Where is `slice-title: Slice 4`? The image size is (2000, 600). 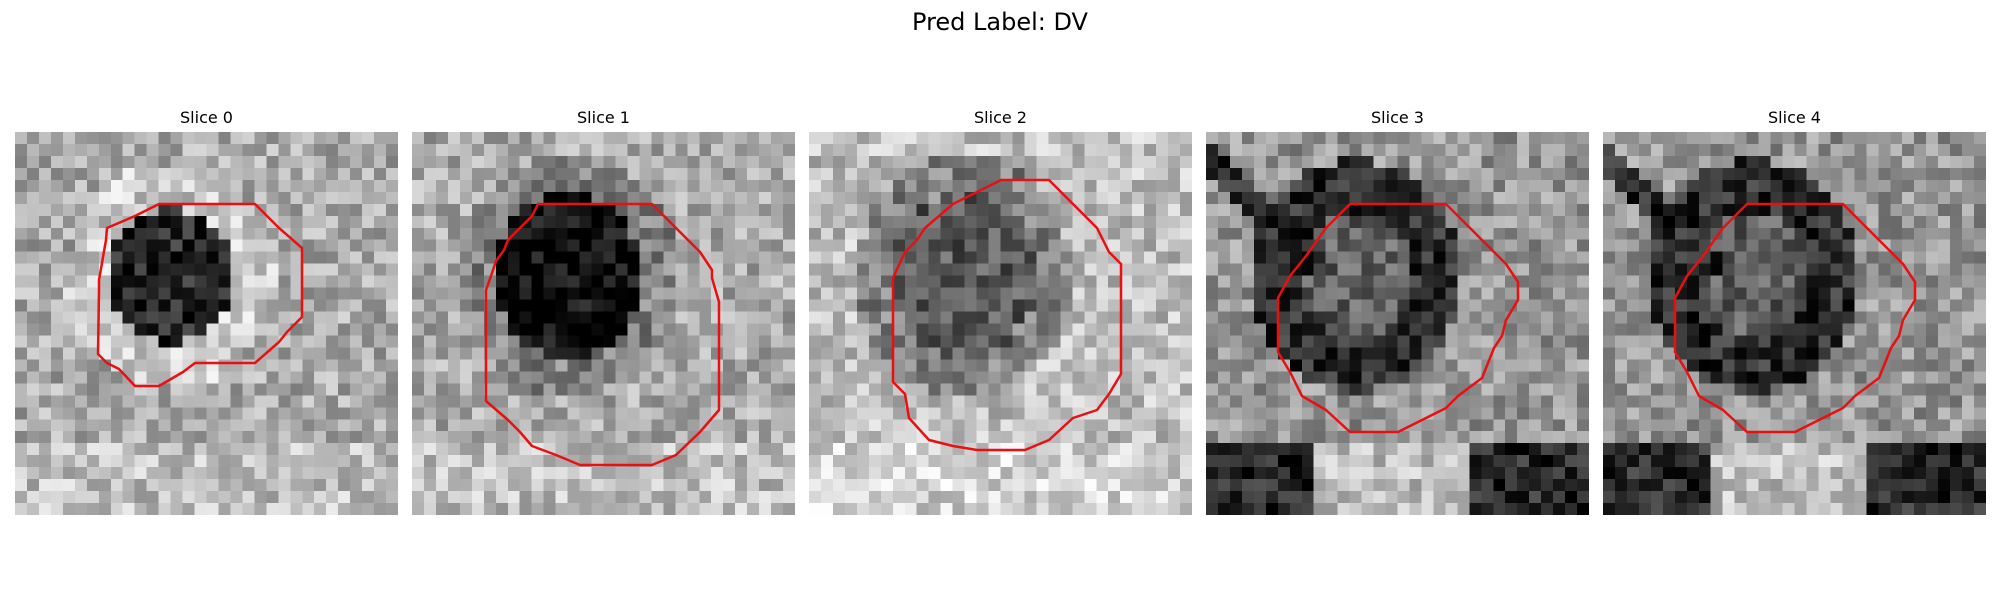
slice-title: Slice 4 is located at coordinates (1794, 117).